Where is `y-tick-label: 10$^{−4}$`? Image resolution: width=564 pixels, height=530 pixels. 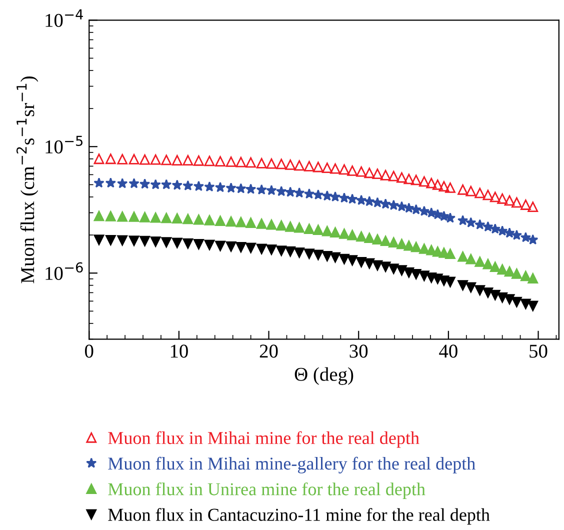 y-tick-label: 10$^{−4}$ is located at coordinates (64, 18).